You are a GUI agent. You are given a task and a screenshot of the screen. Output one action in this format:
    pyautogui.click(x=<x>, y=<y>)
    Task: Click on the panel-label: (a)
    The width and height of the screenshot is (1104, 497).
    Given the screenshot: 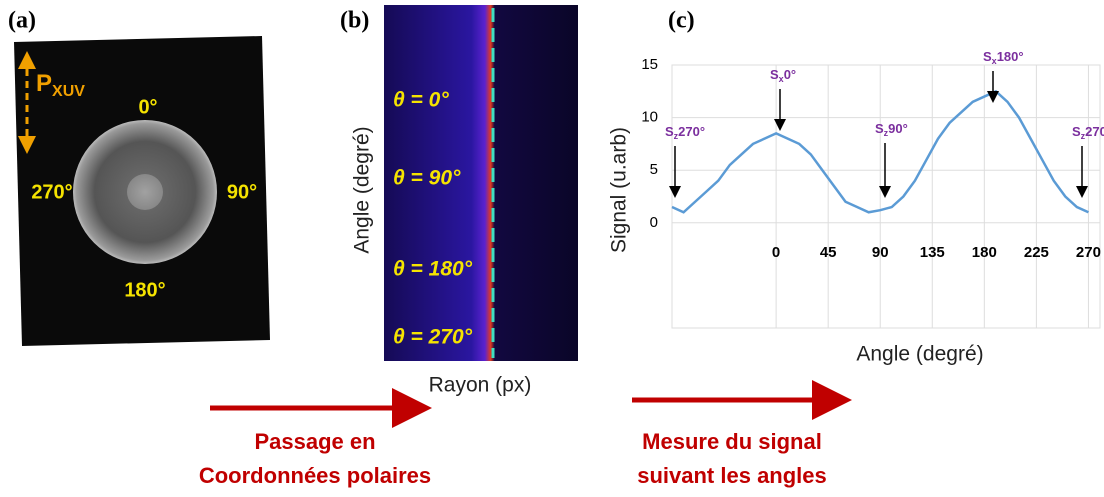 What is the action you would take?
    pyautogui.click(x=22, y=21)
    